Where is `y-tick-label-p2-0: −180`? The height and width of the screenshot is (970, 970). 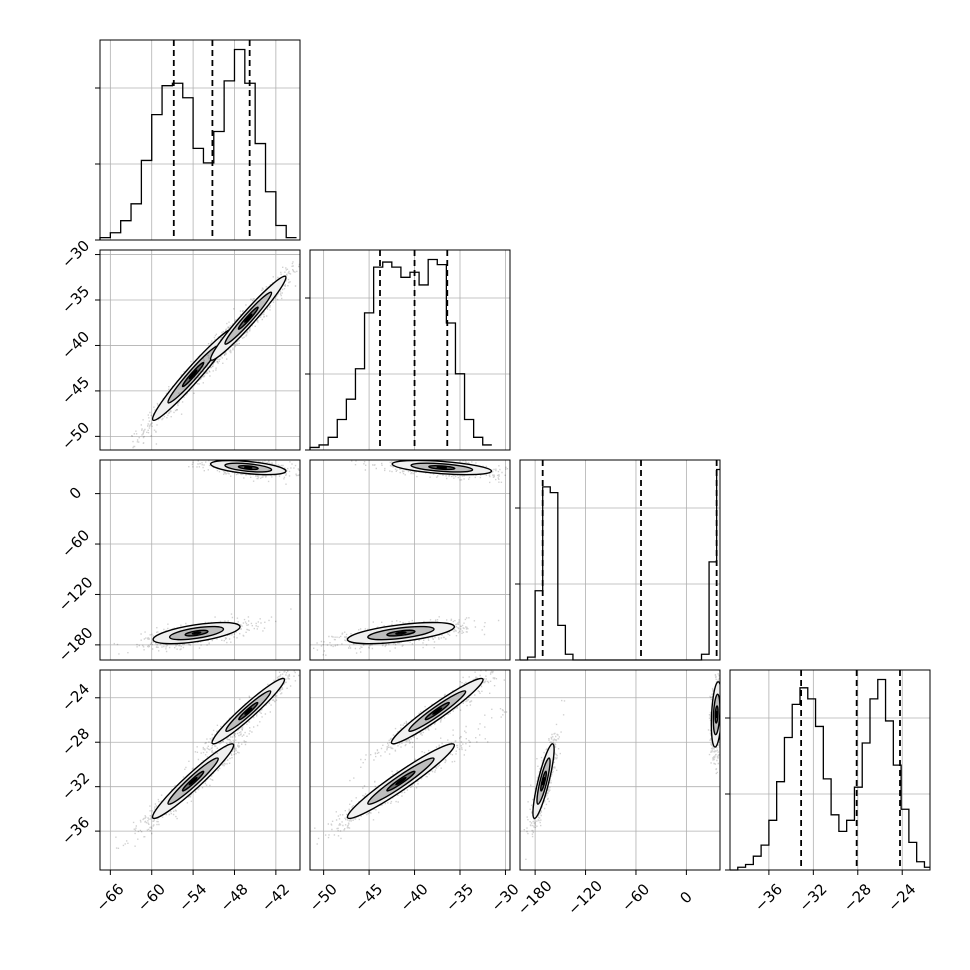
y-tick-label-p2-0: −180 is located at coordinates (76, 645).